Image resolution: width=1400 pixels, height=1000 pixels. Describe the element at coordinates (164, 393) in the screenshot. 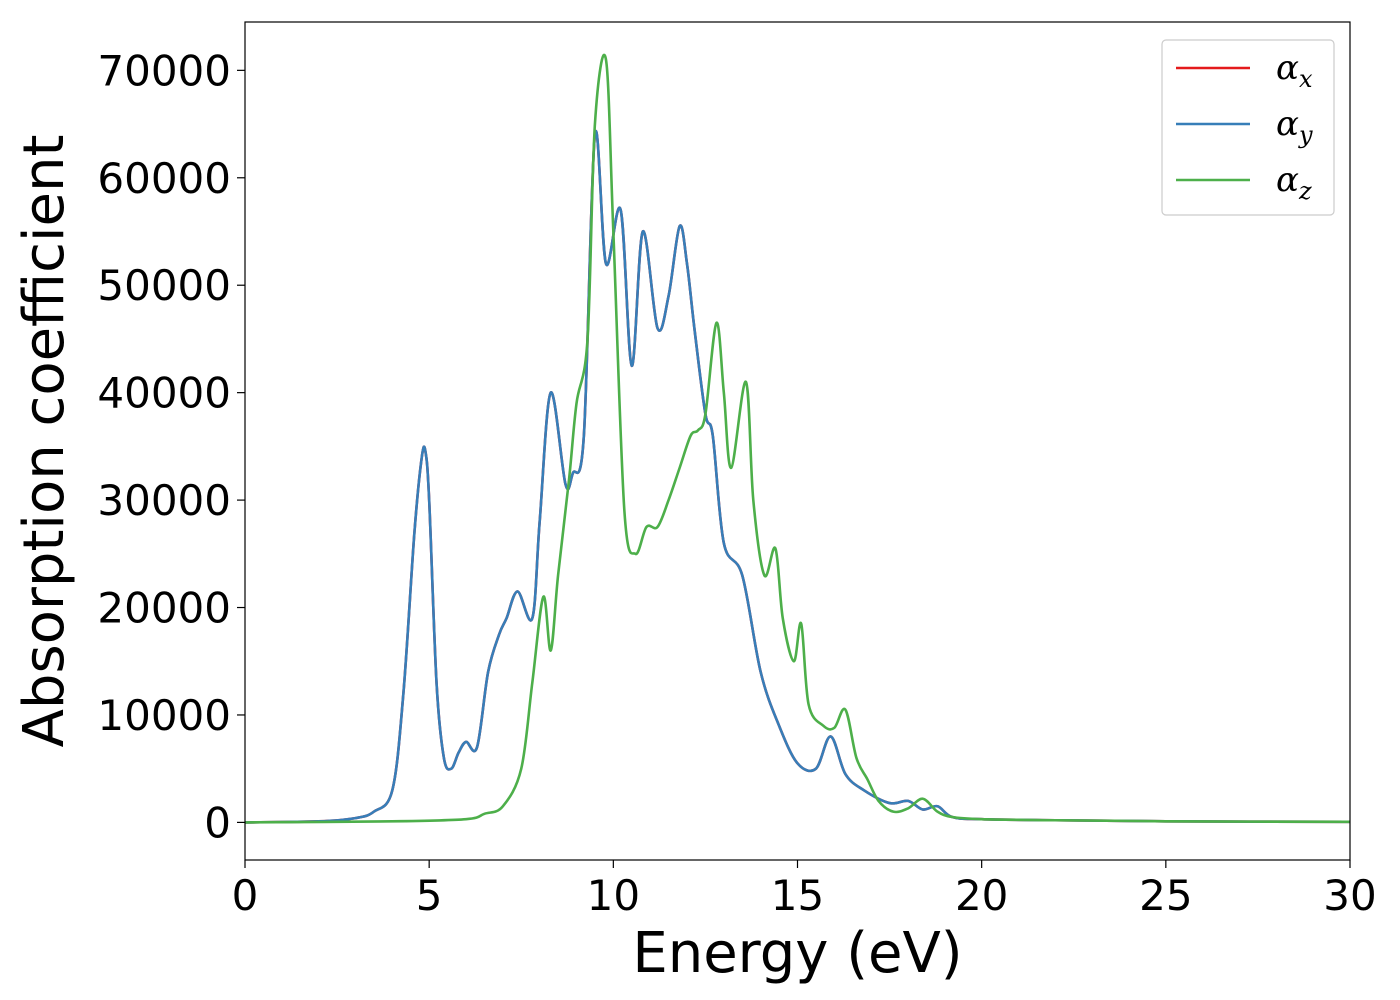

I see `y-tick-label: 40000` at that location.